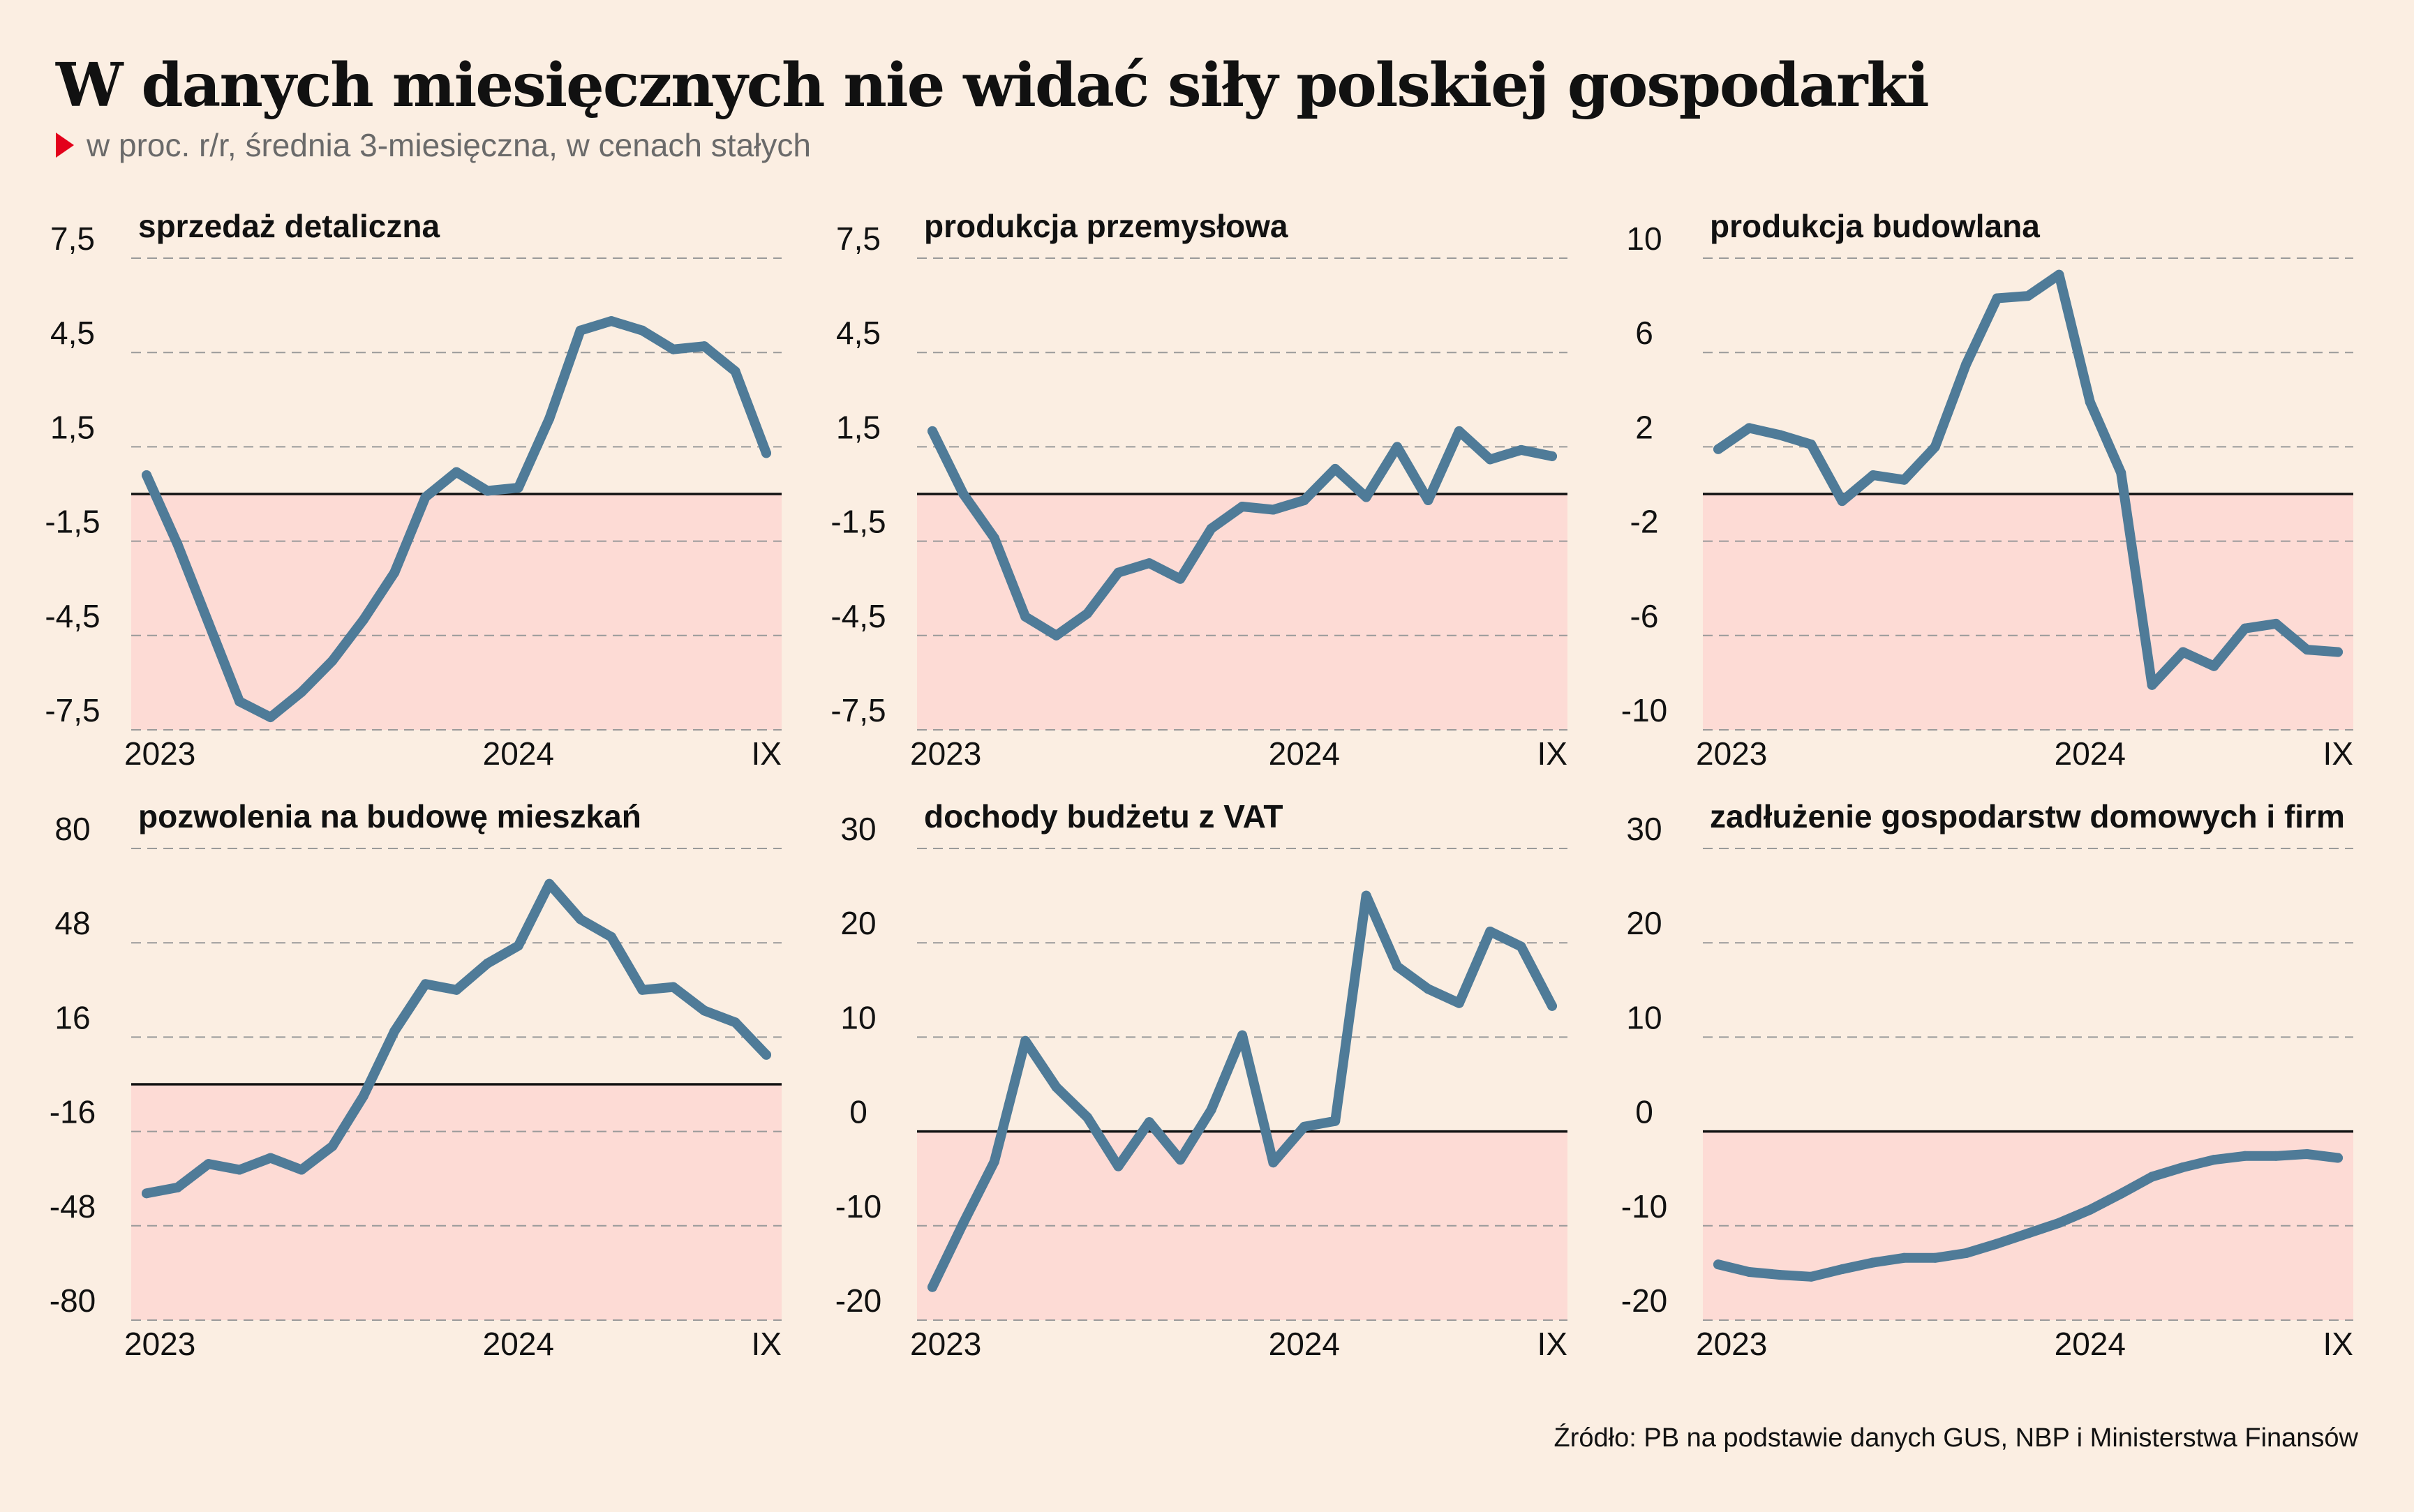 This screenshot has width=2414, height=1512. I want to click on y-tick-label: -2, so click(1644, 522).